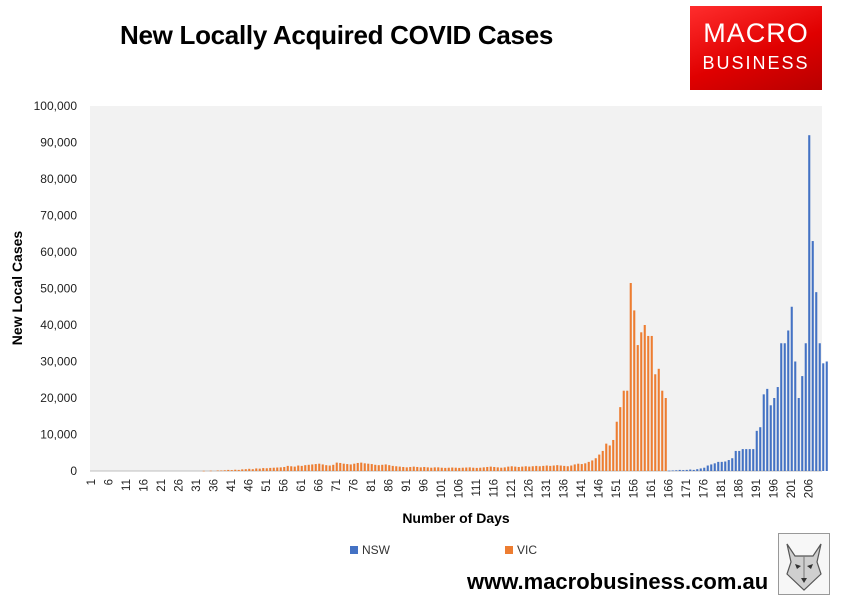 The width and height of the screenshot is (842, 605). I want to click on x-tick-label: 131, so click(547, 488).